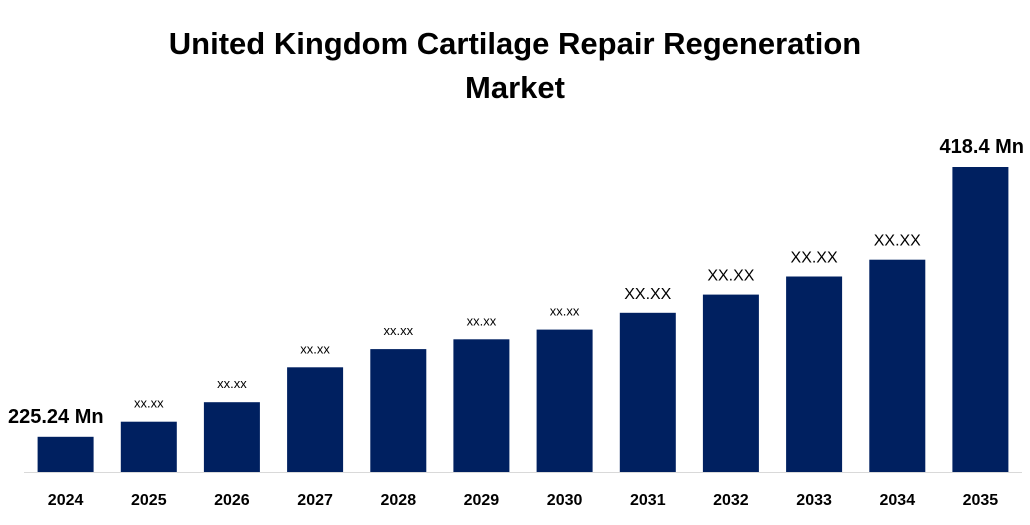  What do you see at coordinates (731, 500) in the screenshot?
I see `x-tick-label-2032: 2032` at bounding box center [731, 500].